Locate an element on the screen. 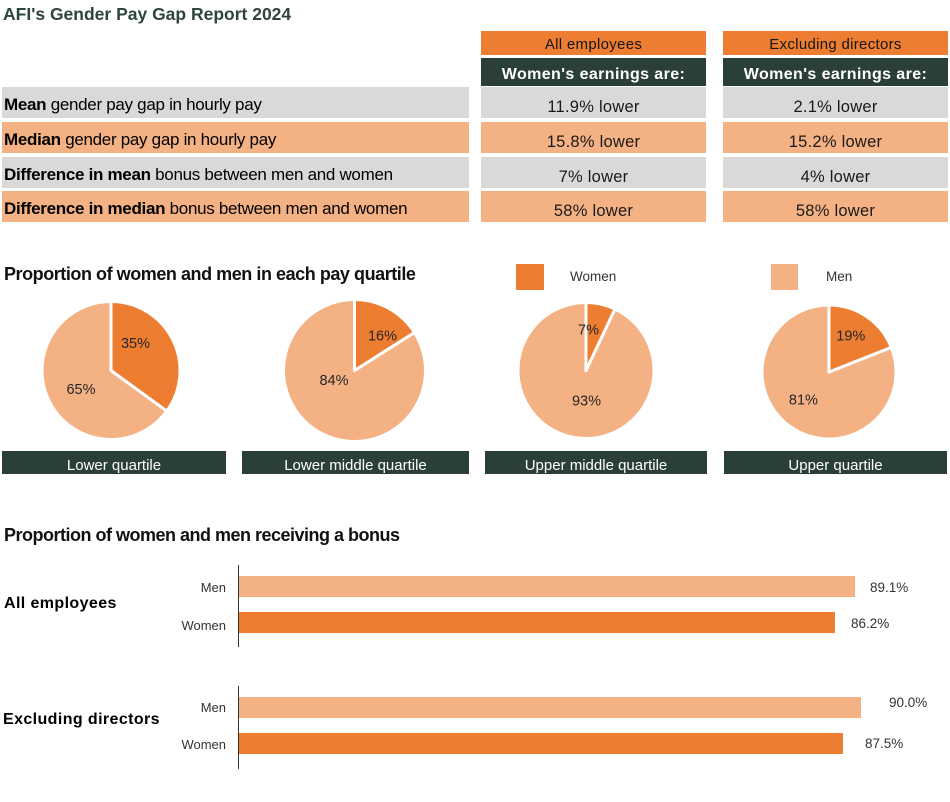  svg-text: 16% is located at coordinates (382, 337).